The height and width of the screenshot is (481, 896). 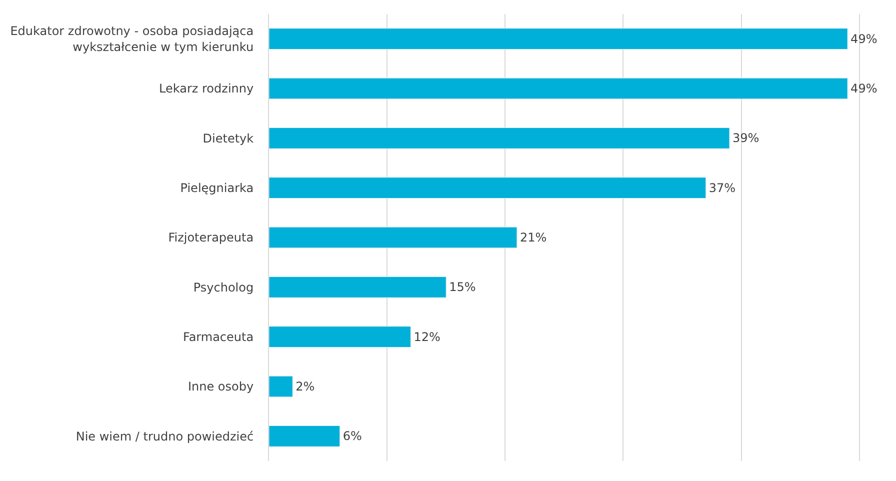 What do you see at coordinates (206, 89) in the screenshot?
I see `y-tick-label: Lekarz rodzinny` at bounding box center [206, 89].